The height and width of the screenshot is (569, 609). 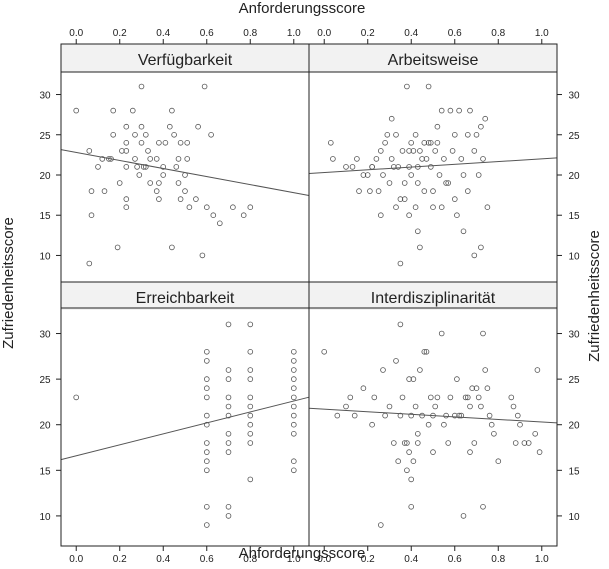 I want to click on x-tick-label: 0.8, so click(x=250, y=559).